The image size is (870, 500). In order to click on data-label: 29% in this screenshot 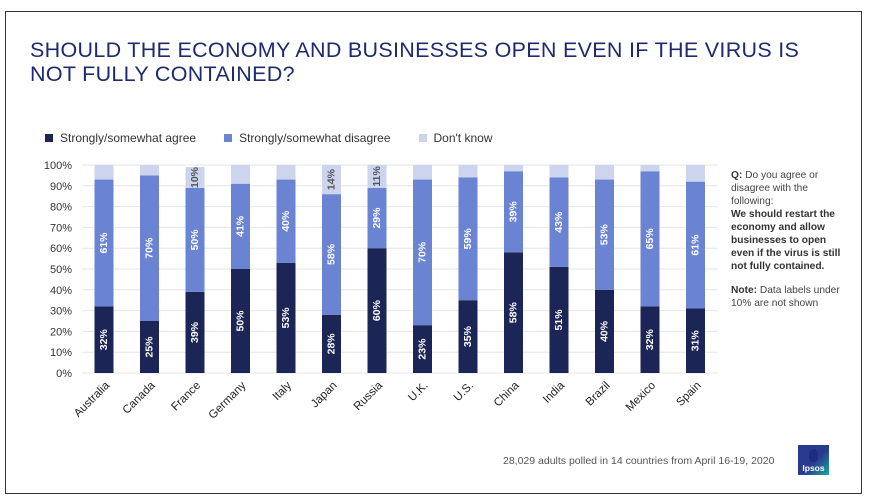, I will do `click(377, 218)`.